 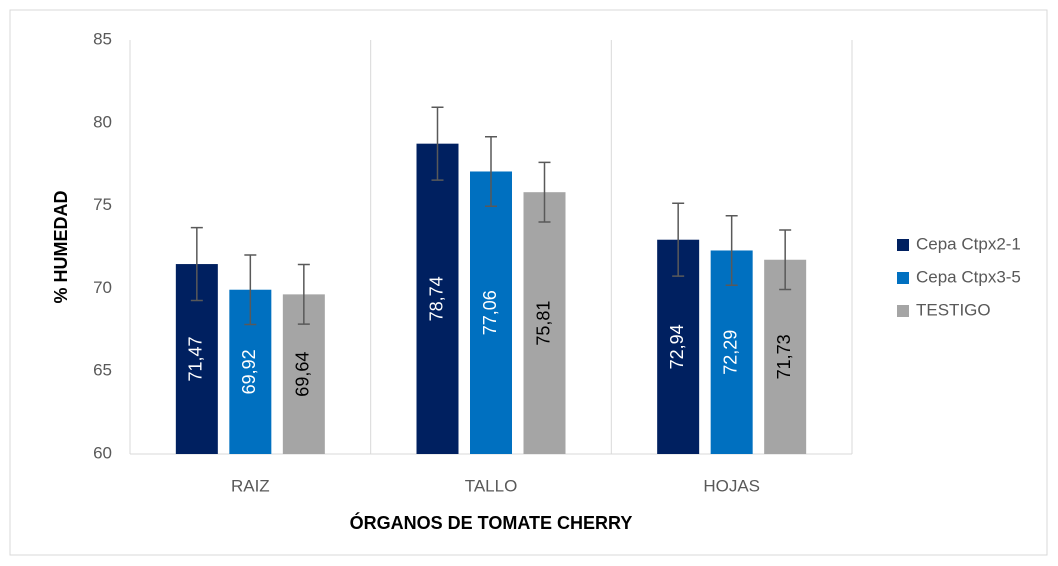 I want to click on data-label: 72,94, so click(x=677, y=346).